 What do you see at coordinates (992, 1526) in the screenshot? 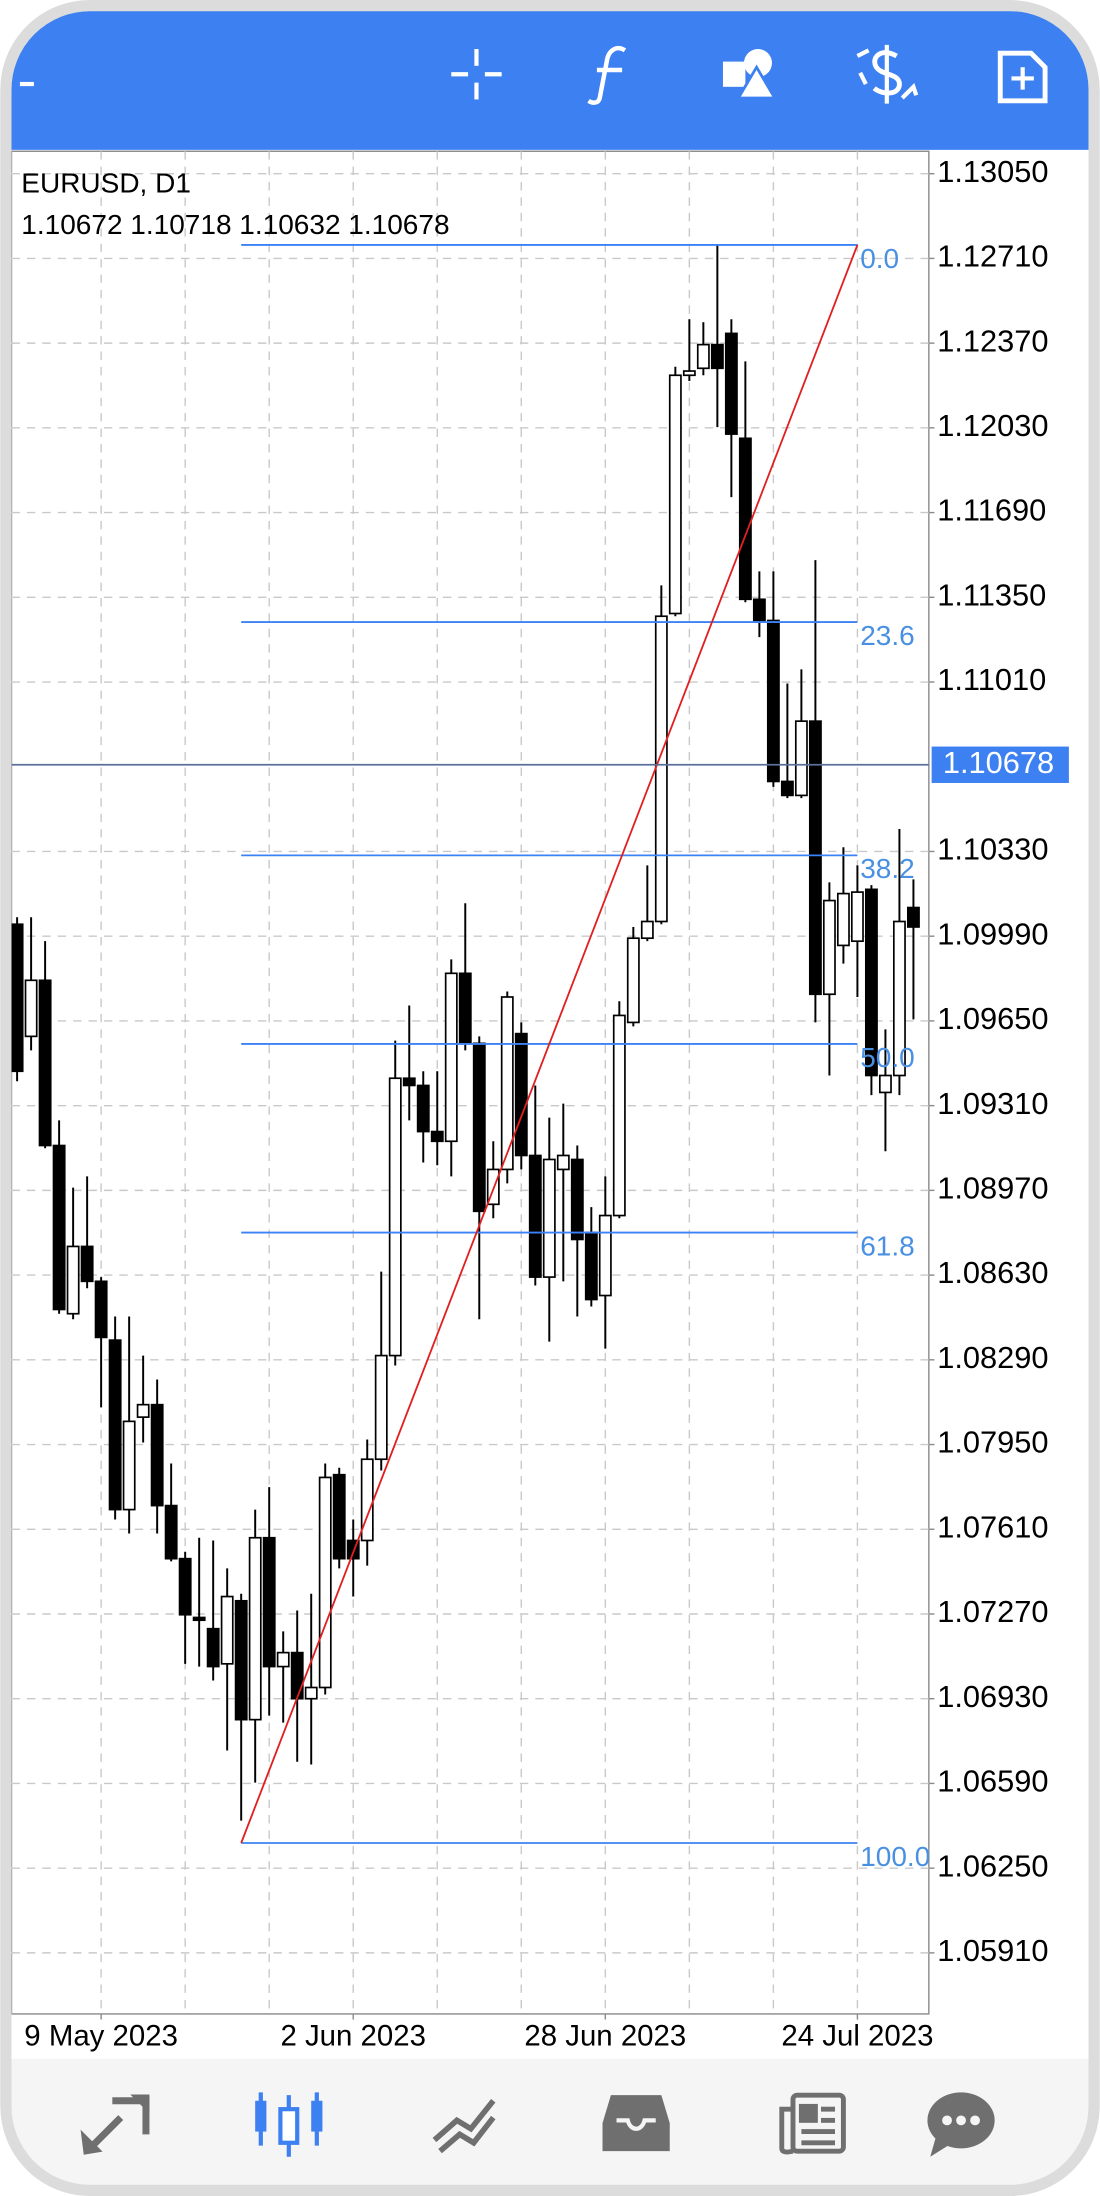
I see `y-tick-label: 1.07610` at bounding box center [992, 1526].